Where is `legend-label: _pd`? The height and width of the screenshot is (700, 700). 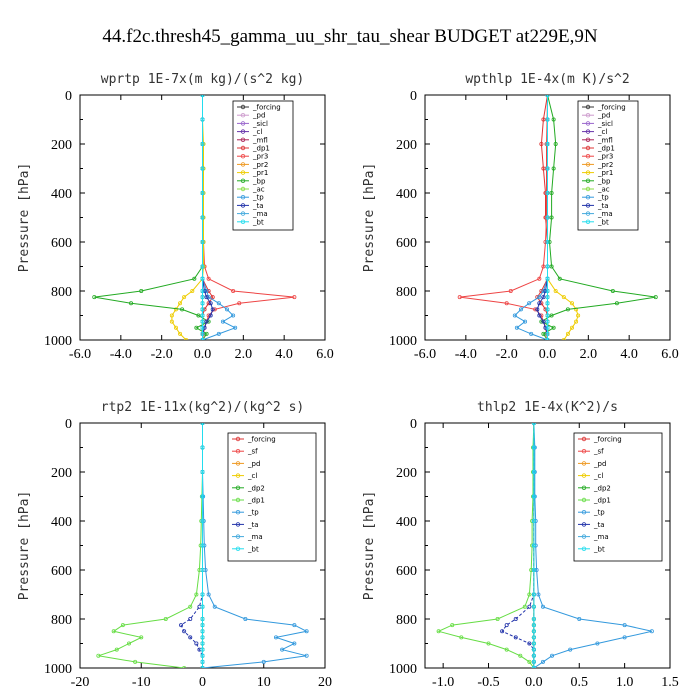 legend-label: _pd is located at coordinates (258, 116).